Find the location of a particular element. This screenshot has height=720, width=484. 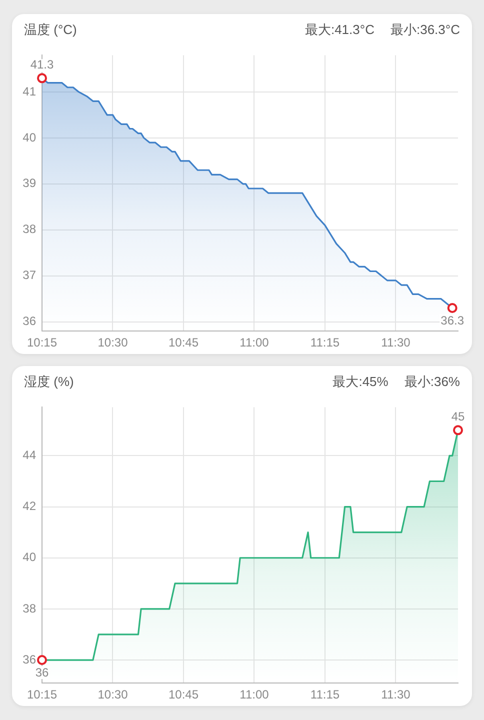

data-label: 36 is located at coordinates (42, 672).